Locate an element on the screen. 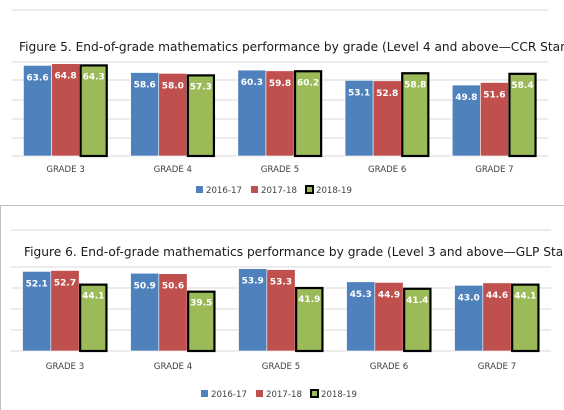 This screenshot has height=410, width=564. fig6-category-label: GRADE 6 is located at coordinates (389, 367).